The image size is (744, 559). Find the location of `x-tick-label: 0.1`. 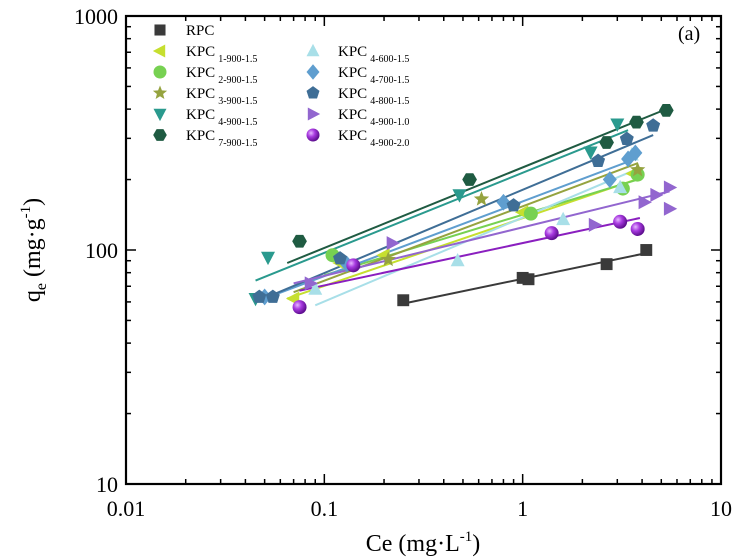

x-tick-label: 0.1 is located at coordinates (325, 508).